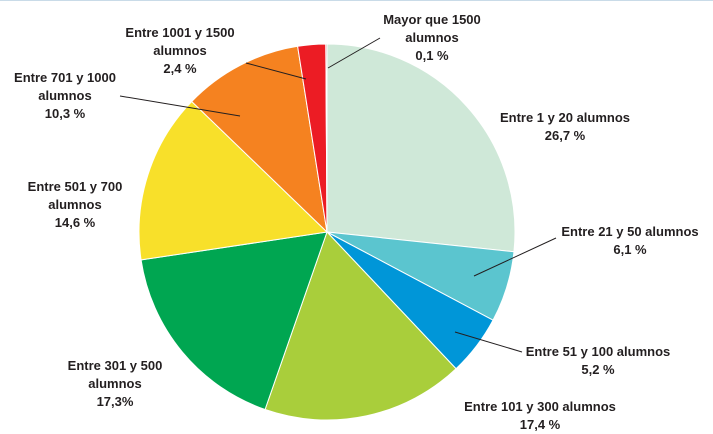 The image size is (713, 434). Describe the element at coordinates (75, 195) in the screenshot. I see `category-label: Entre 501 y 700 alumnos` at that location.